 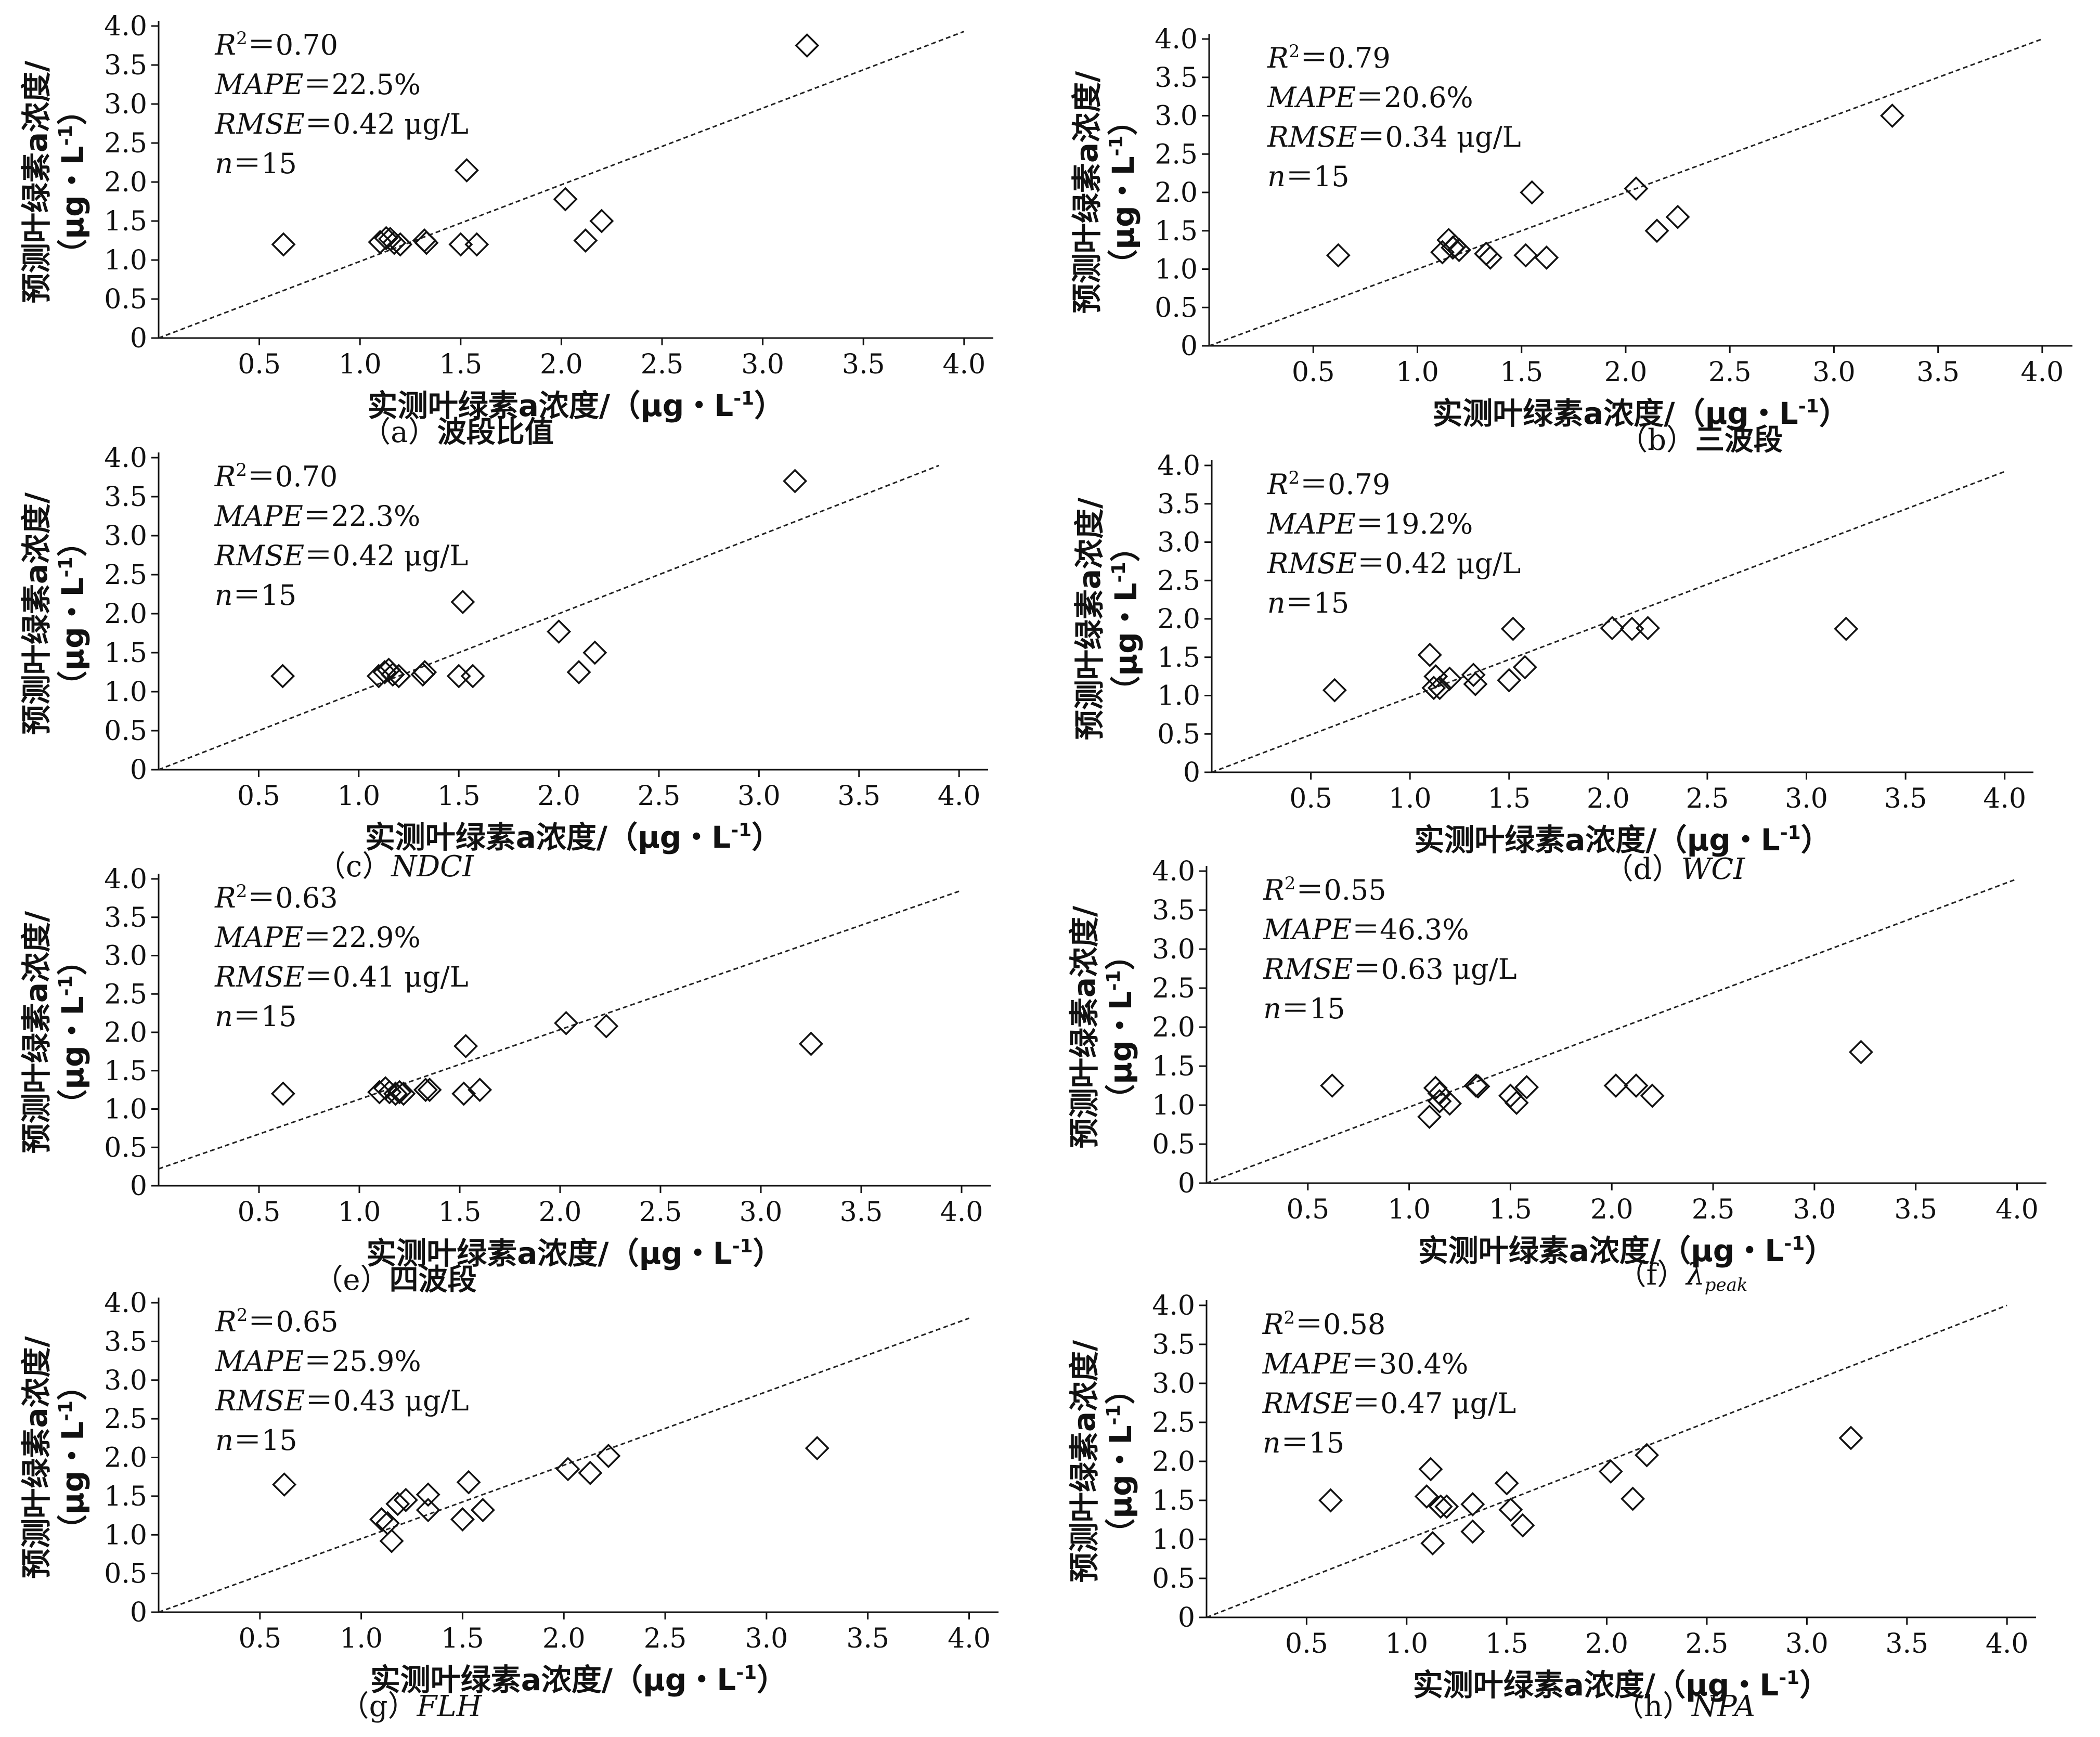 What do you see at coordinates (1178, 543) in the screenshot?
I see `y-tick-label: 3.0` at bounding box center [1178, 543].